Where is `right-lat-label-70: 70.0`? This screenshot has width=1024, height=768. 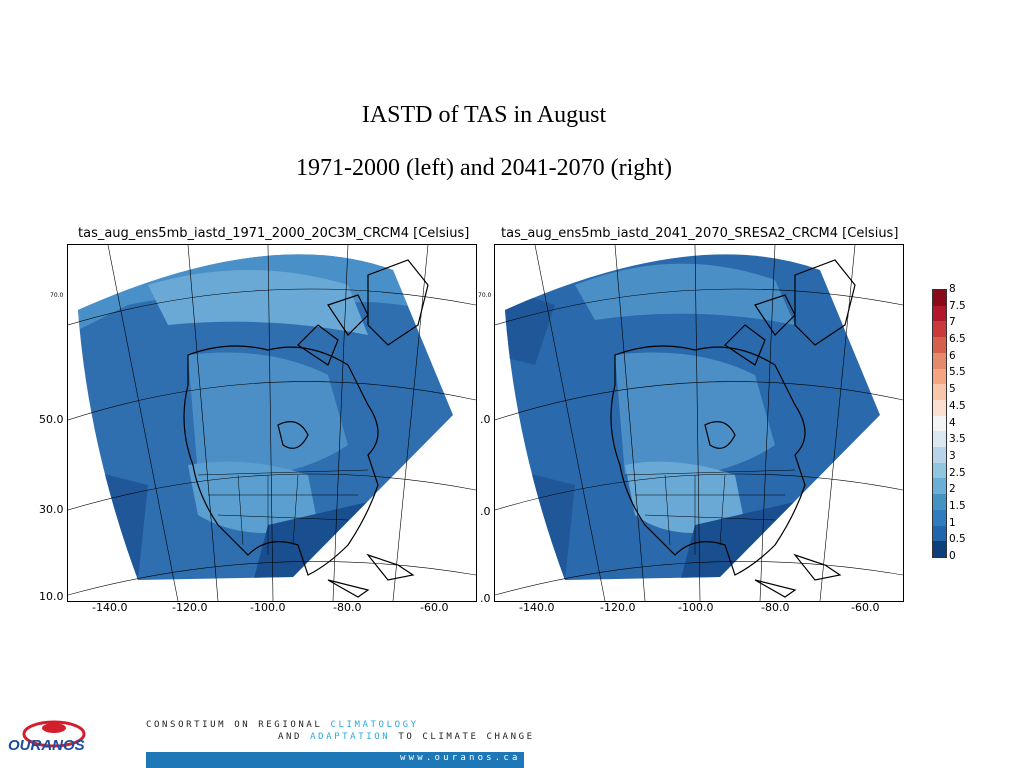
right-lat-label-70: 70.0 is located at coordinates (485, 295).